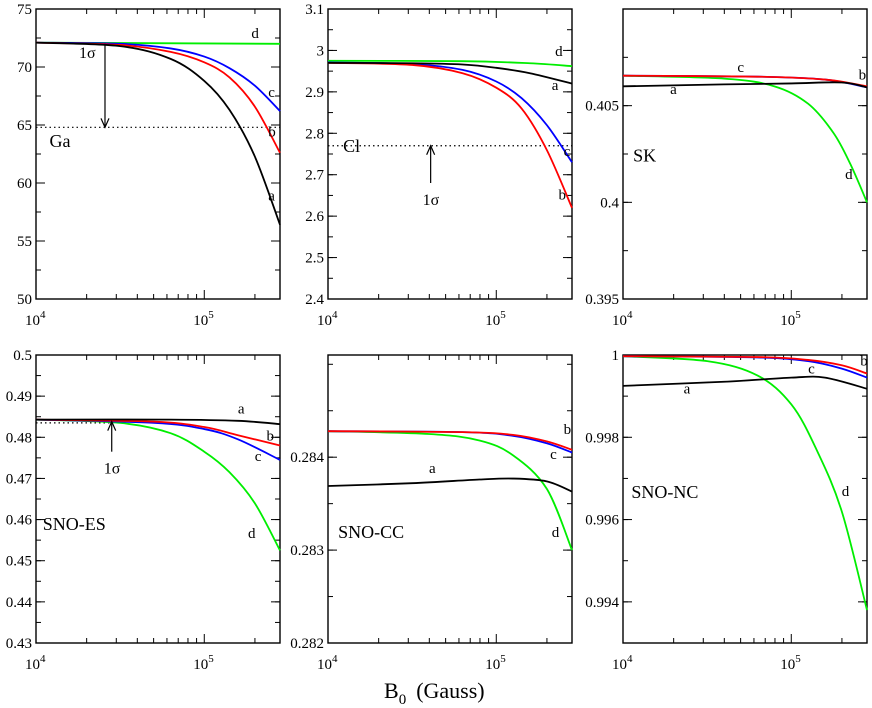  I want to click on y-tick-label: 65, so click(24, 126).